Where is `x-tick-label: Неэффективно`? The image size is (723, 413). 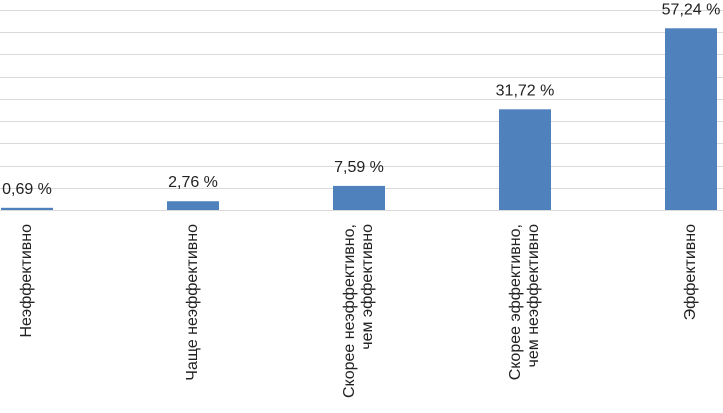 x-tick-label: Неэффективно is located at coordinates (26, 281).